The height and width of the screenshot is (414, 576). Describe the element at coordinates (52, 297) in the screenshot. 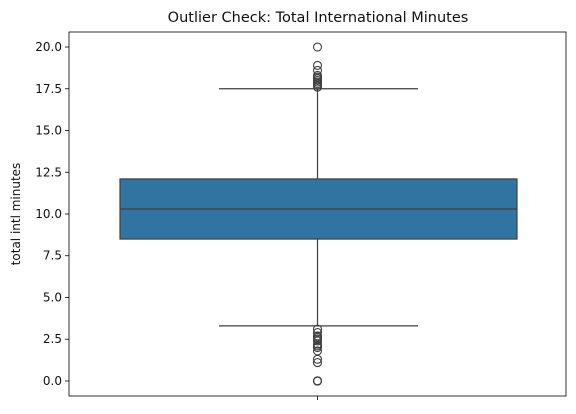

I see `y-tick-label: 5.0` at that location.